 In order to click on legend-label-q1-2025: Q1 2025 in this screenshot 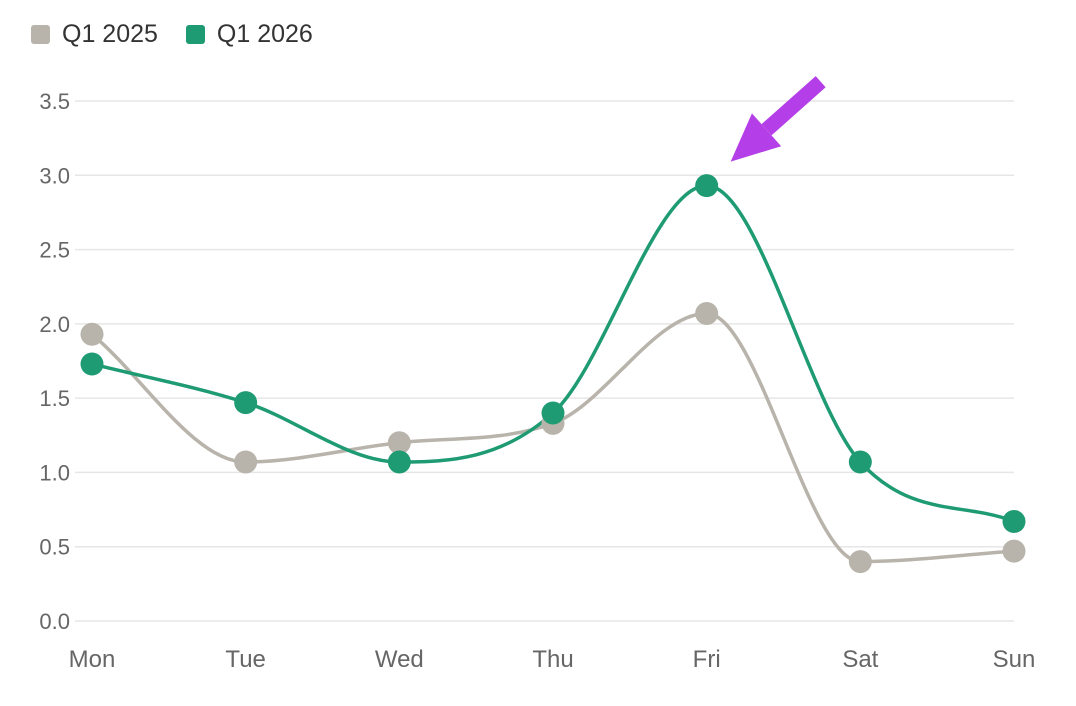, I will do `click(110, 34)`.